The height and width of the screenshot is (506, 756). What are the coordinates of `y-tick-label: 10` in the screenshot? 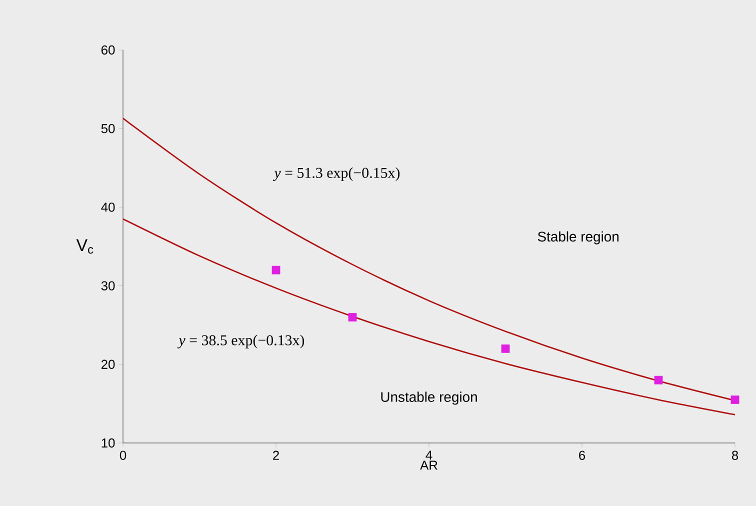 It's located at (108, 443).